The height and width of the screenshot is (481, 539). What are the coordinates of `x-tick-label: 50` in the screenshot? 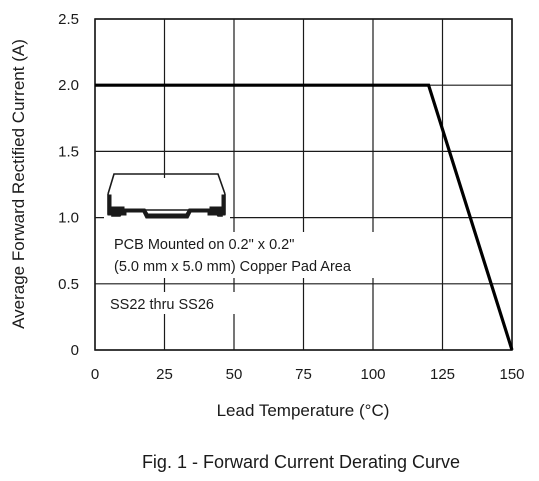 It's located at (234, 374).